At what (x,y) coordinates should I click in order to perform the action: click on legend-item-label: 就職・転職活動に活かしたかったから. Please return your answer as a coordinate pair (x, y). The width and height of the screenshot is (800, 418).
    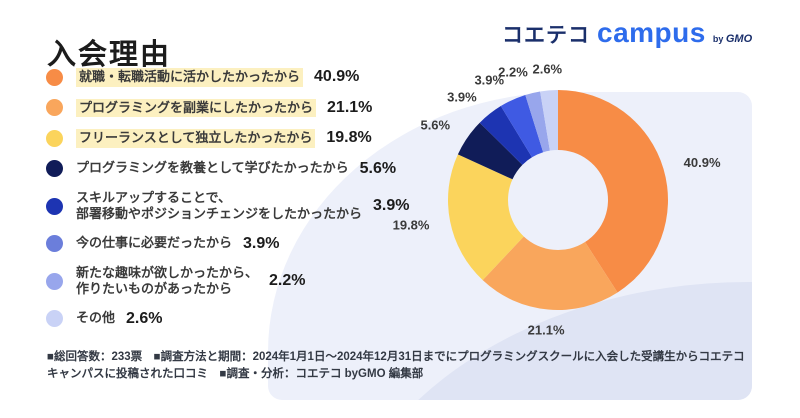
    Looking at the image, I should click on (190, 77).